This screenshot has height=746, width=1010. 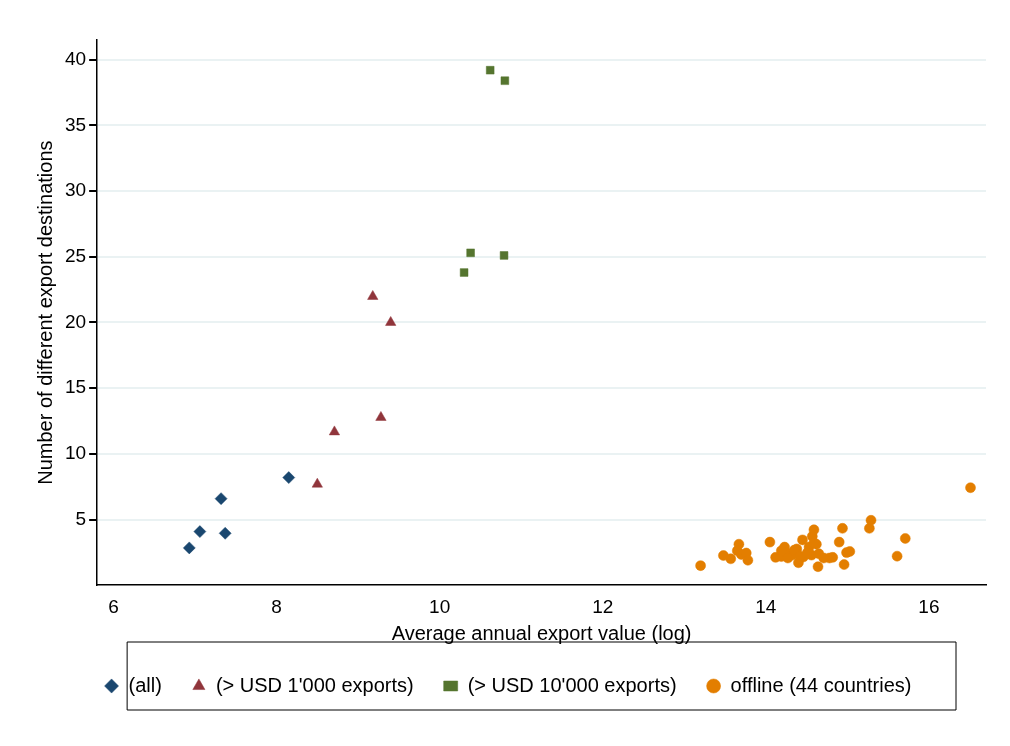 What do you see at coordinates (75, 190) in the screenshot?
I see `y-tick-label: 30` at bounding box center [75, 190].